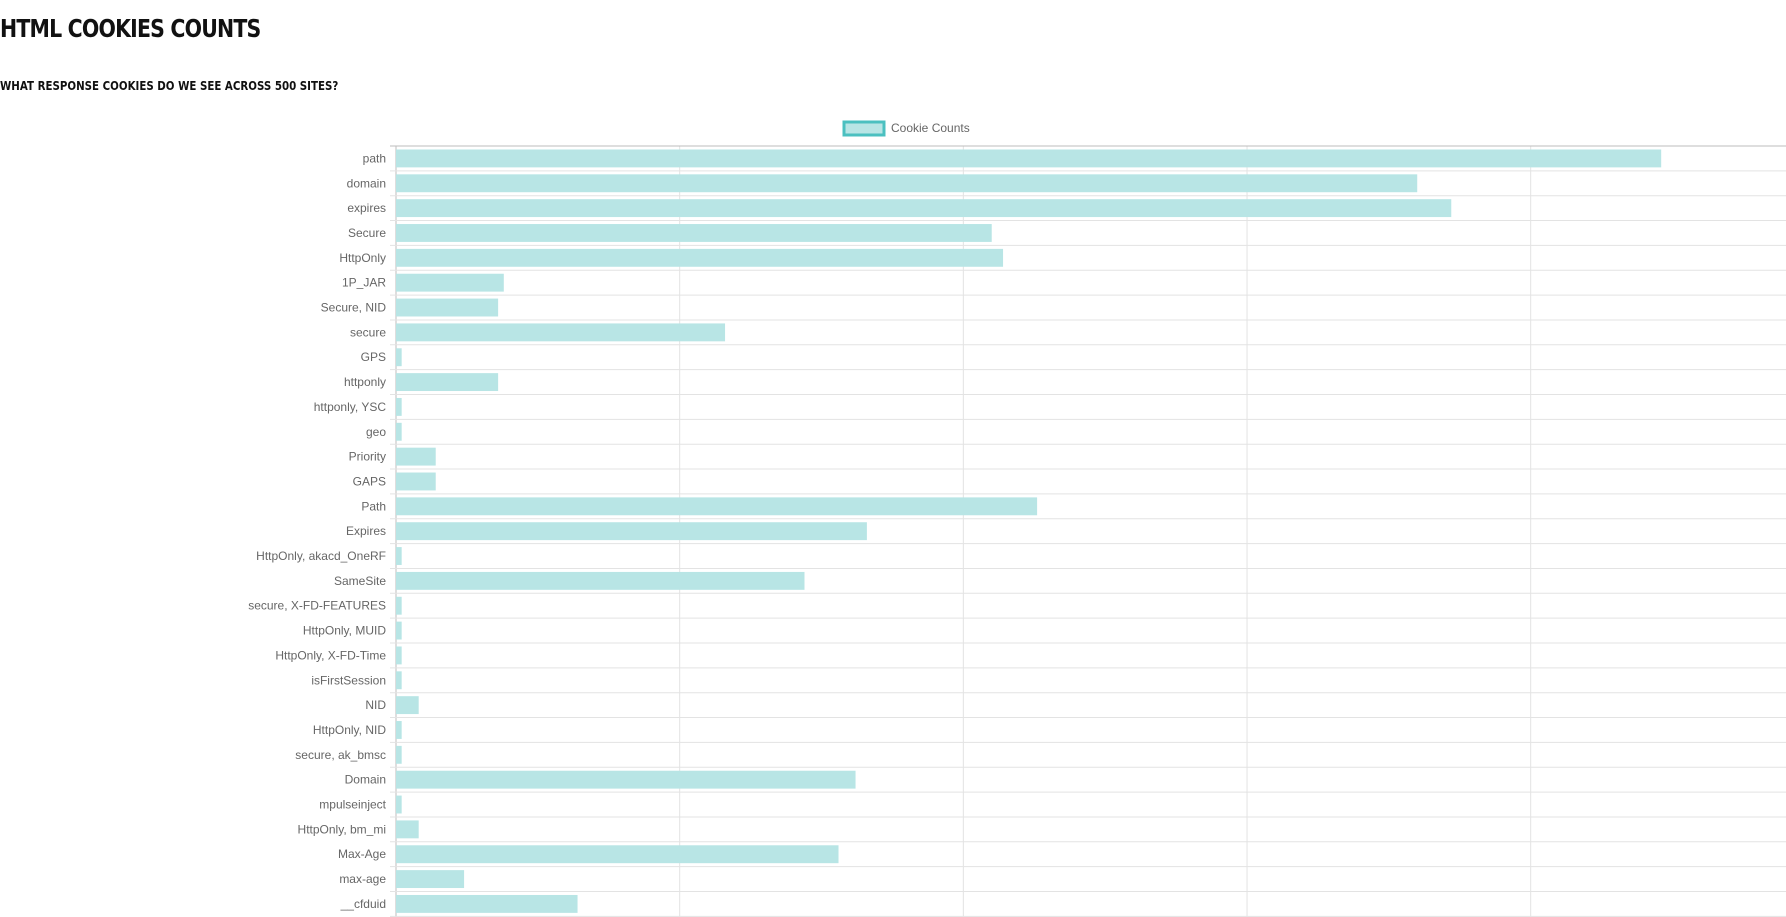 This screenshot has height=917, width=1786. I want to click on category-label: secure, X-FD-FEATURES, so click(317, 606).